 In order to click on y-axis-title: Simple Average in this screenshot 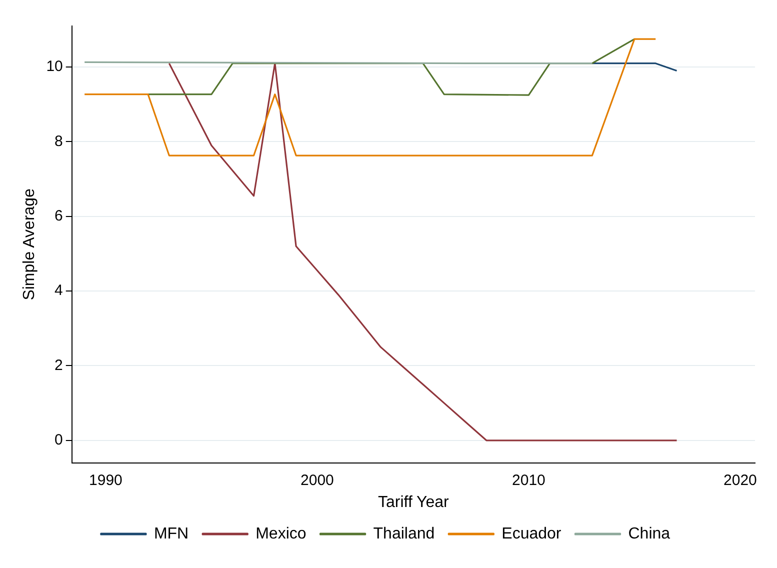, I will do `click(29, 244)`.